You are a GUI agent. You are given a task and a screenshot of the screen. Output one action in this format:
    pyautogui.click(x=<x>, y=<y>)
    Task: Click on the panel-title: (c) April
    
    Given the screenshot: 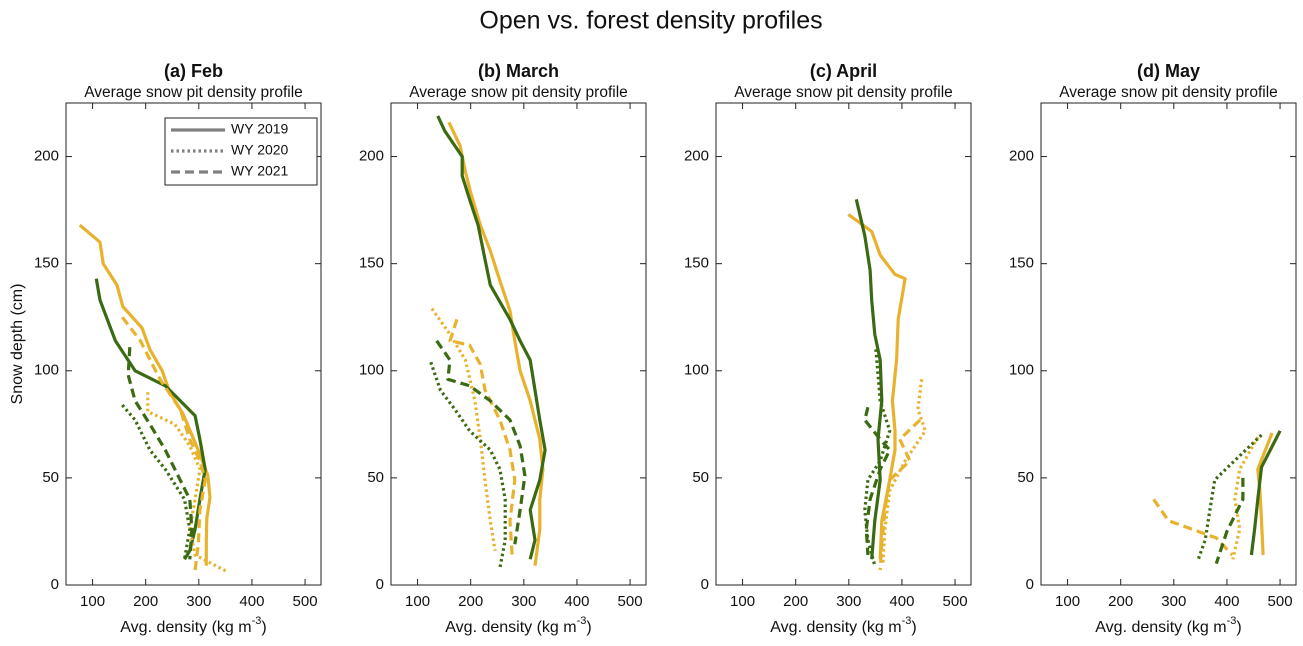 What is the action you would take?
    pyautogui.click(x=843, y=71)
    